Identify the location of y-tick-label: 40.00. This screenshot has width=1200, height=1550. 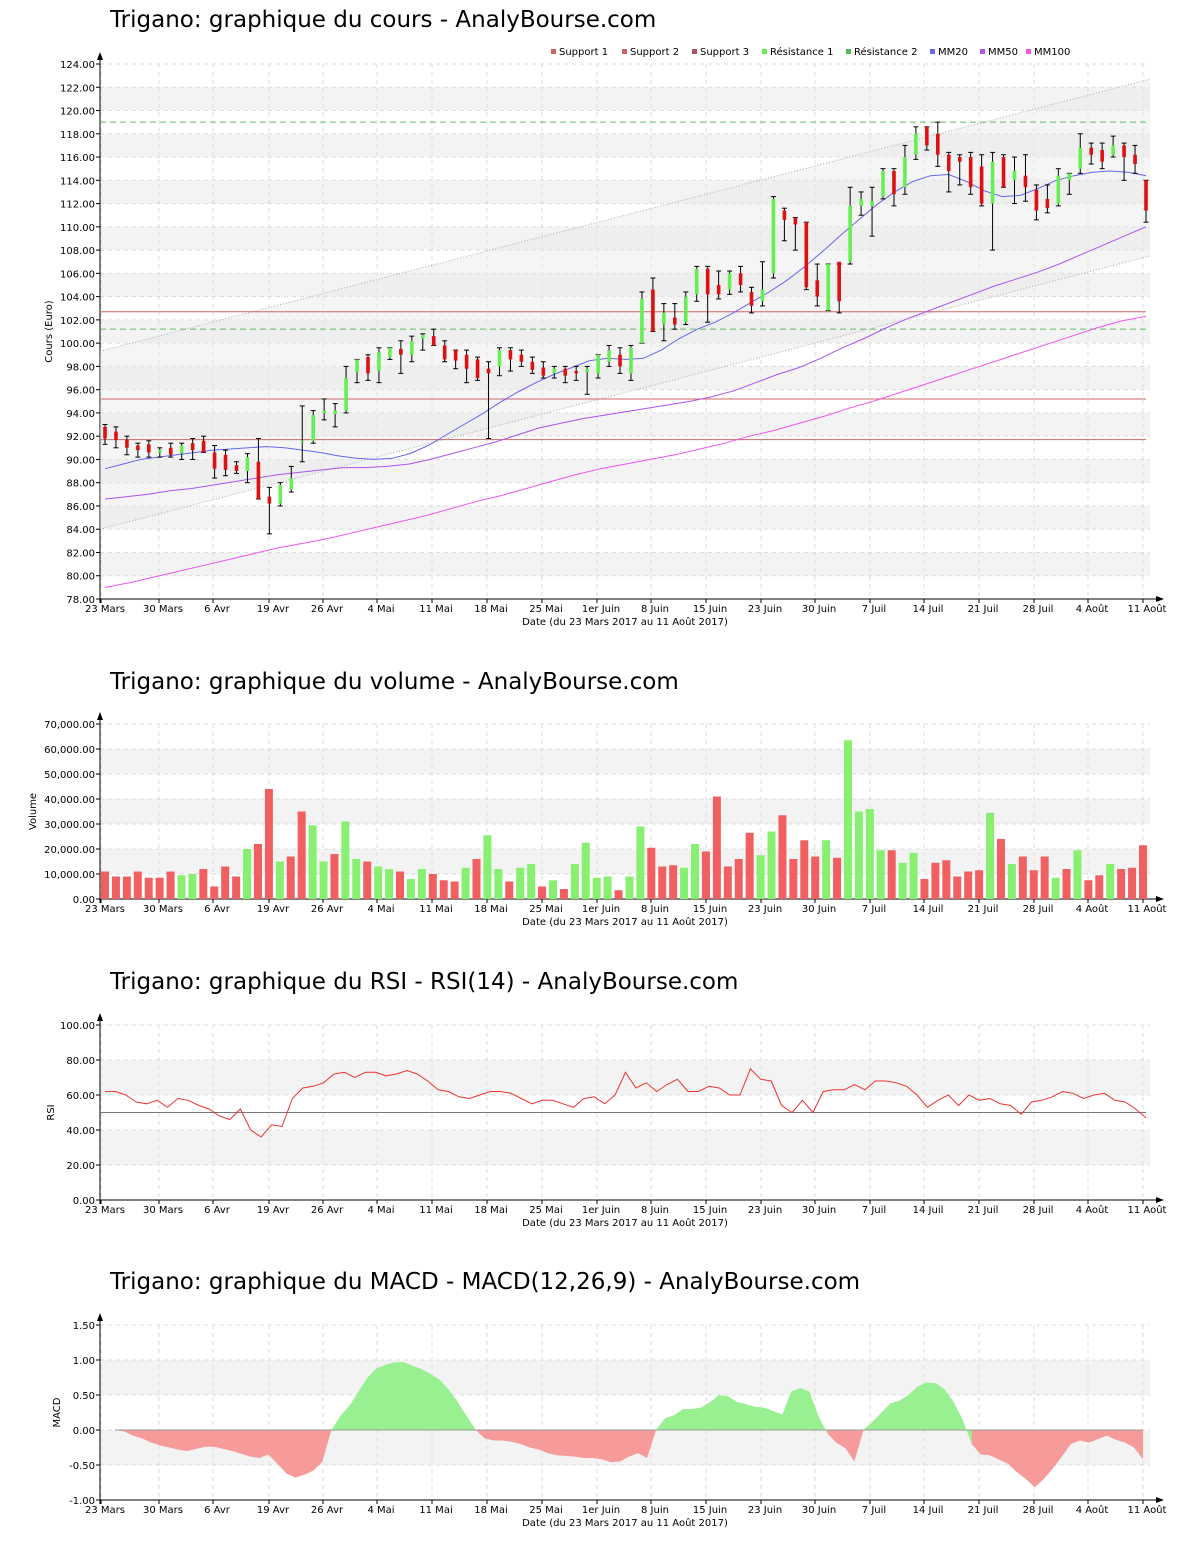
(80, 1131).